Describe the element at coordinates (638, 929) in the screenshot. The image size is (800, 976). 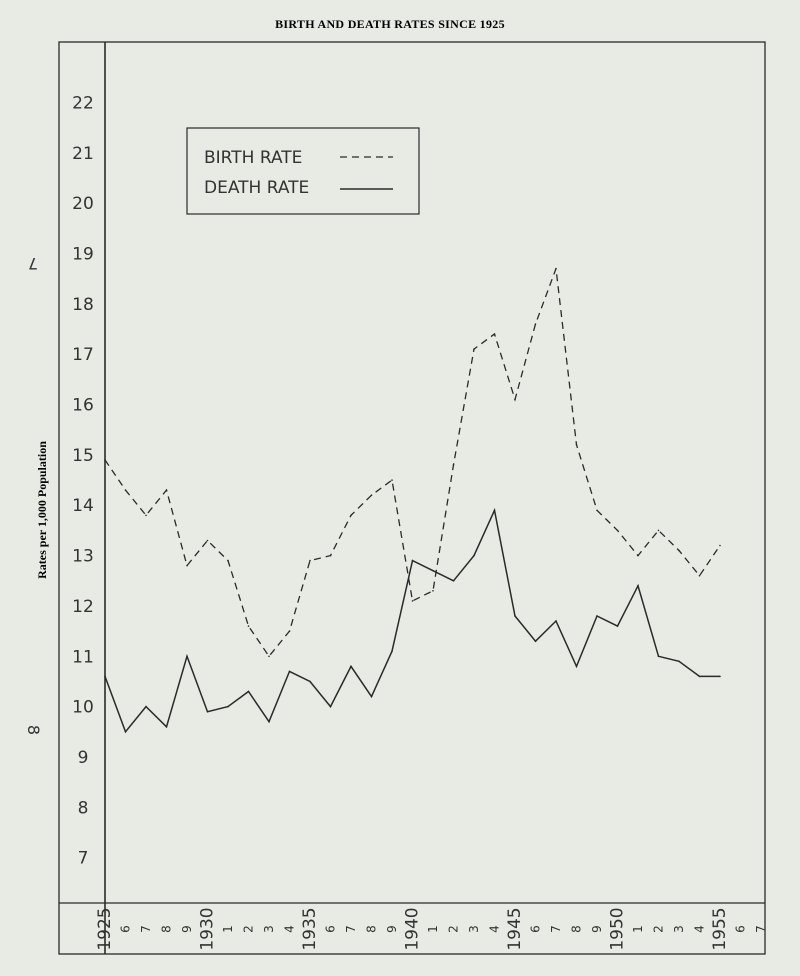
I see `x-tick-label-1951: 1` at that location.